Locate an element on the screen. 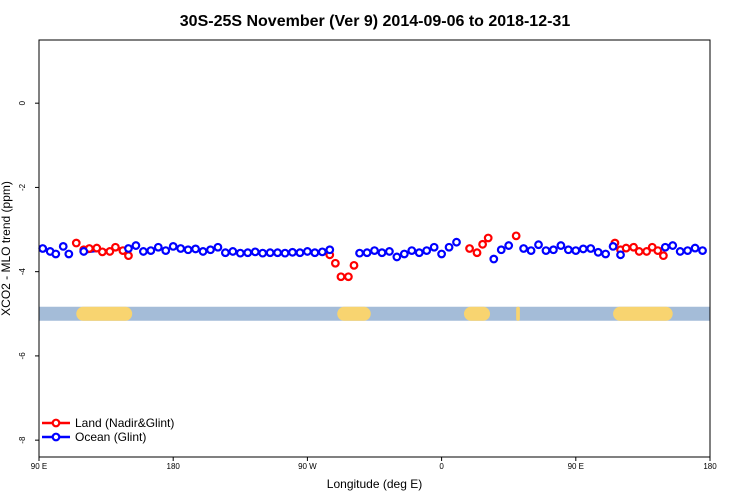 The width and height of the screenshot is (750, 500). legend-entry: Land (Nadir&Glint) is located at coordinates (108, 423).